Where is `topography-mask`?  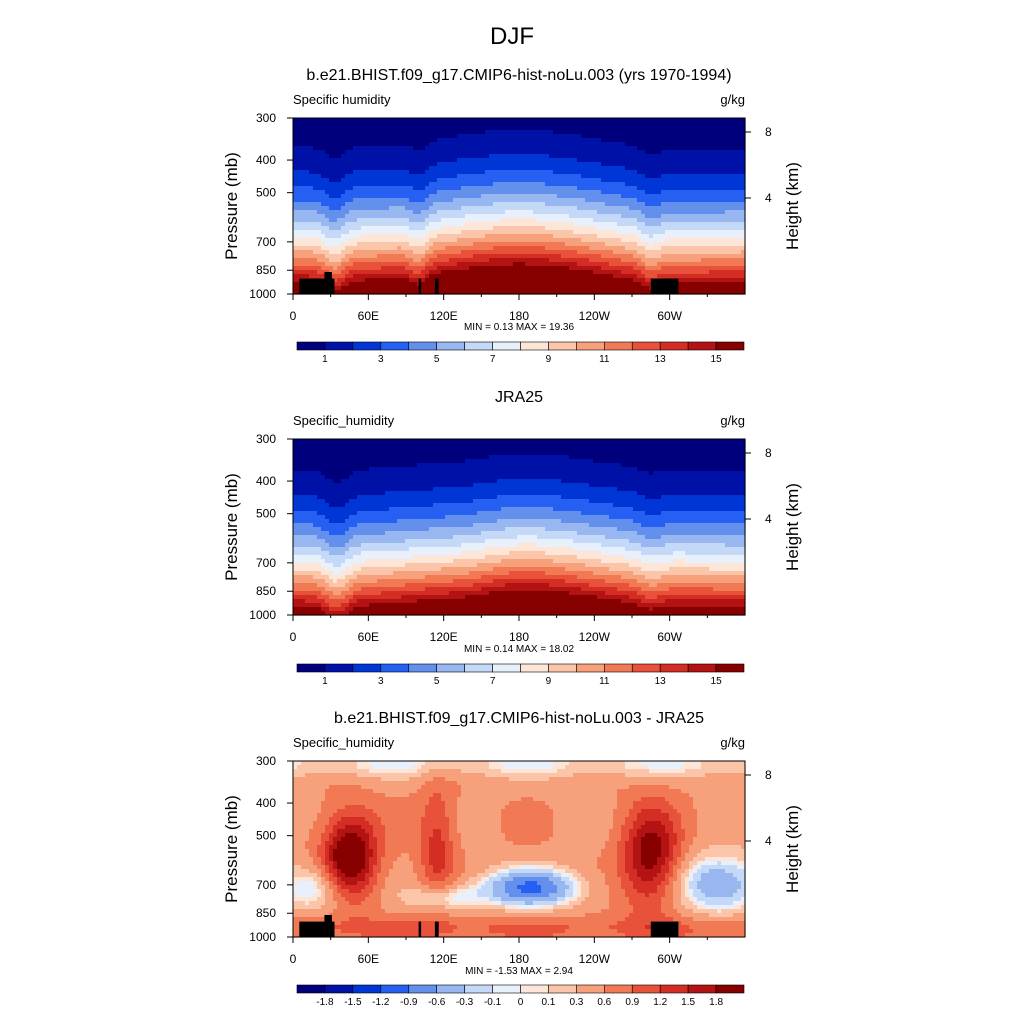 topography-mask is located at coordinates (436, 286).